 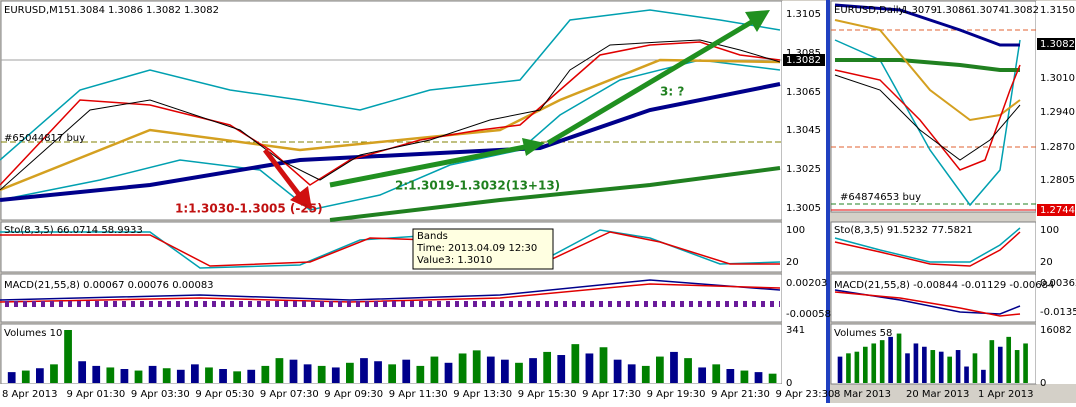 What do you see at coordinates (1056, 192) in the screenshot?
I see `price-axis` at bounding box center [1056, 192].